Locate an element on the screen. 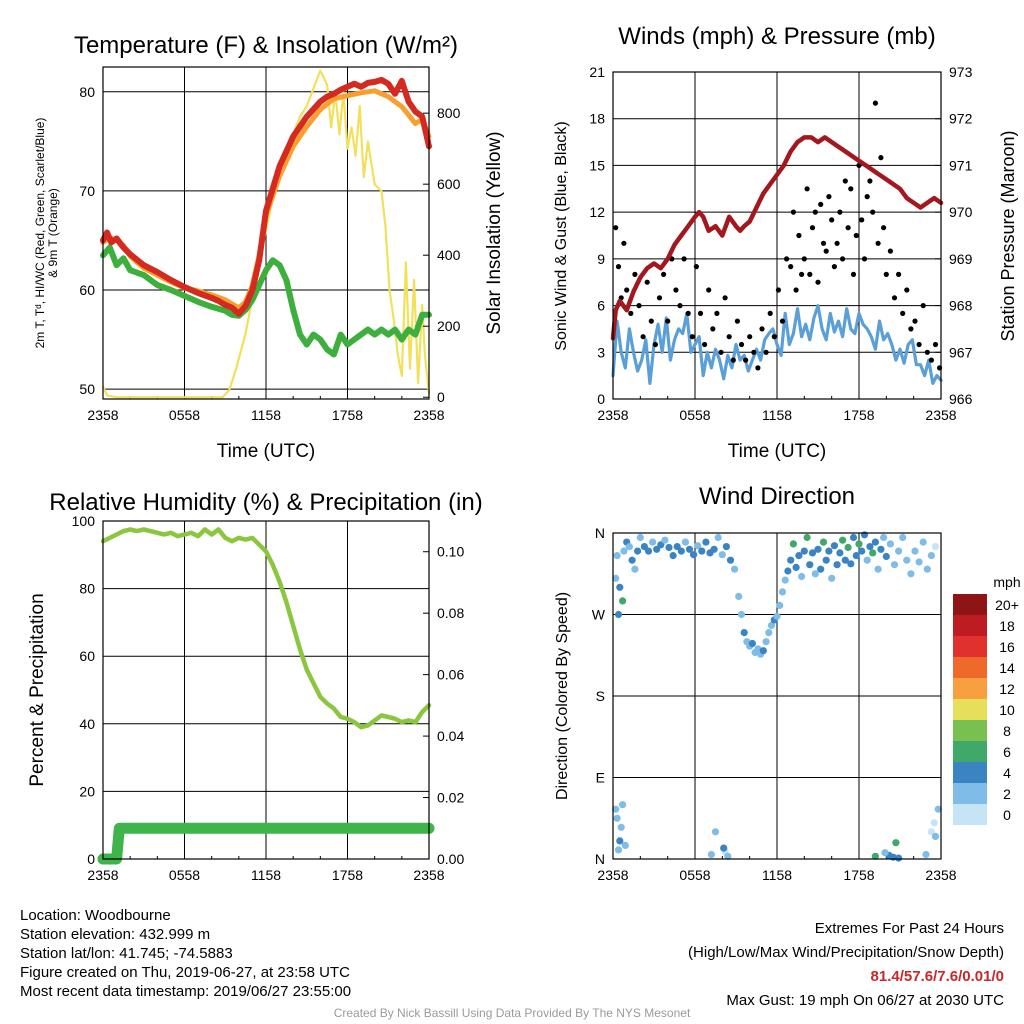  direction-y-label: Direction (Colored By Speed) is located at coordinates (562, 696).